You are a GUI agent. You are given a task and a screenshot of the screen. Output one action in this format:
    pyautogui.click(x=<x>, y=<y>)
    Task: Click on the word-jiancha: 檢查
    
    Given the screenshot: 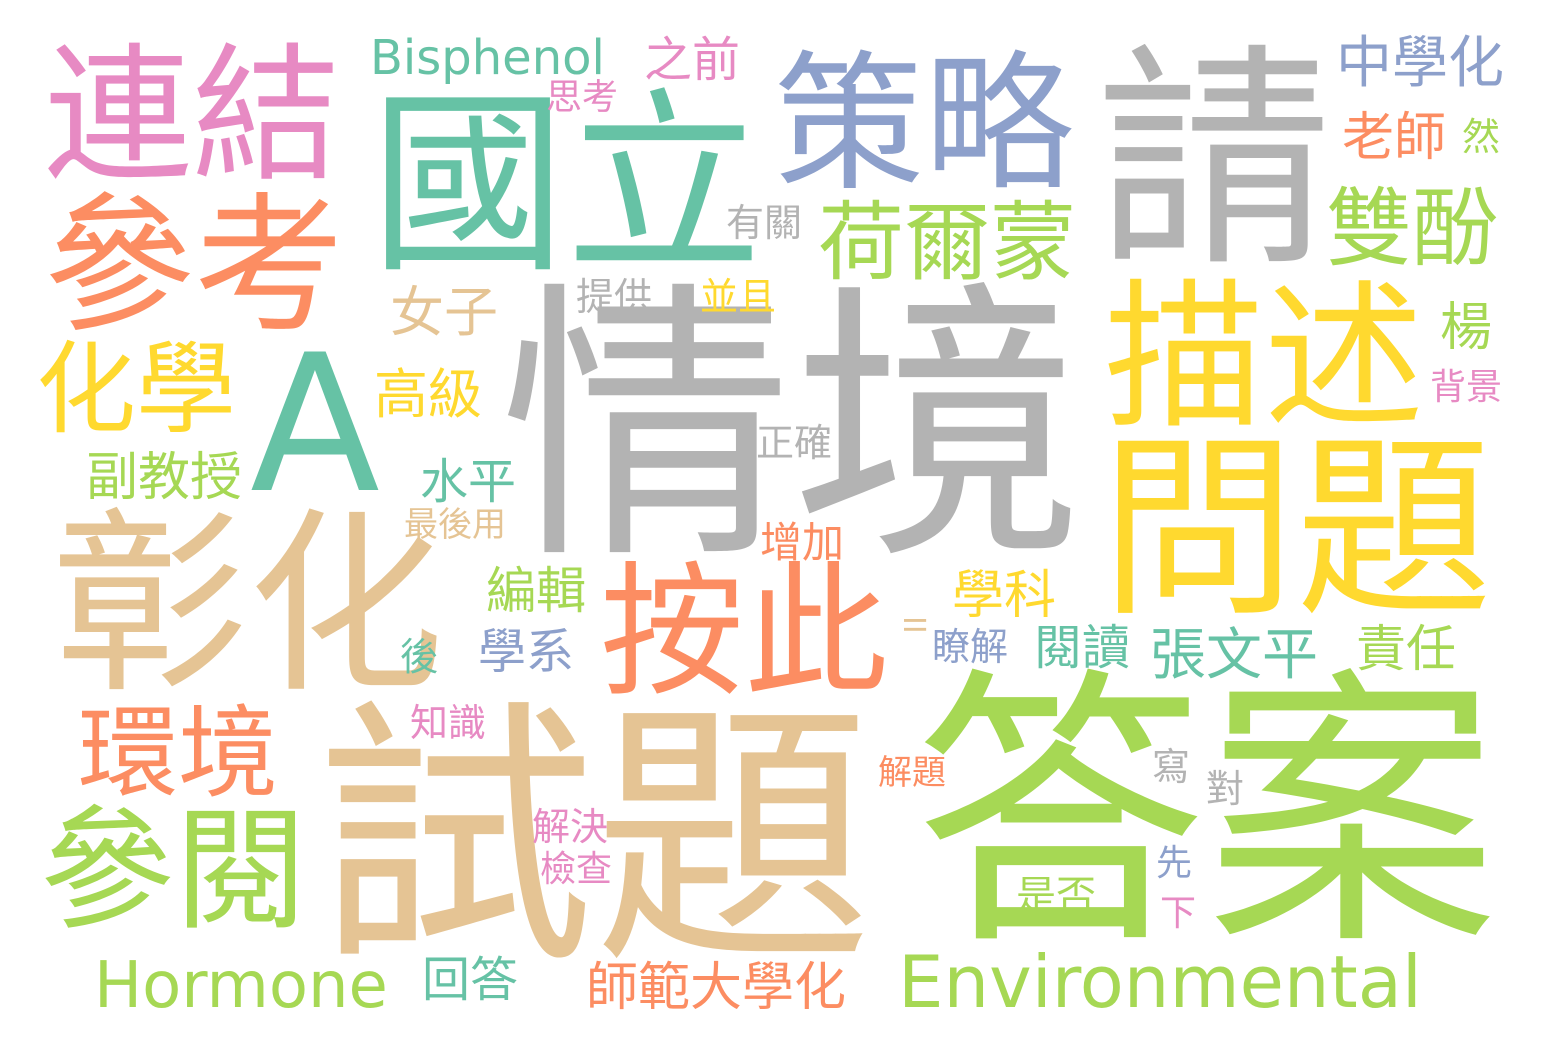 What is the action you would take?
    pyautogui.click(x=576, y=869)
    